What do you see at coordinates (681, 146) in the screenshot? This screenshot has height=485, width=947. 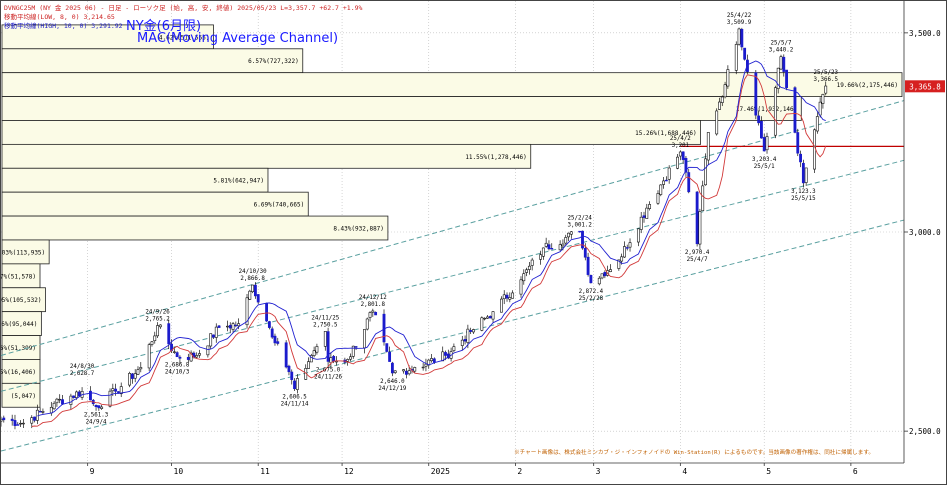 I see `annotation-value: 3,201` at bounding box center [681, 146].